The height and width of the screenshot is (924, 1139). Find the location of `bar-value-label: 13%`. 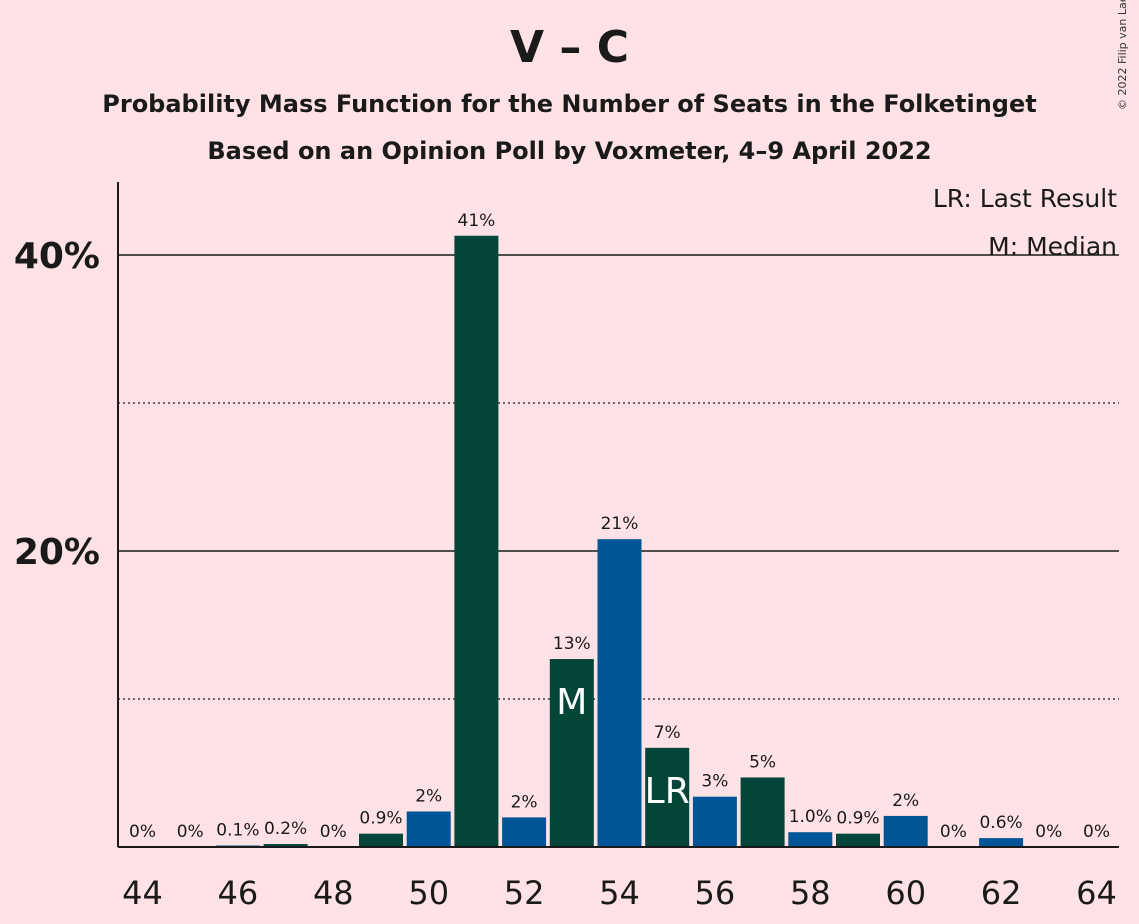

bar-value-label: 13% is located at coordinates (572, 644).